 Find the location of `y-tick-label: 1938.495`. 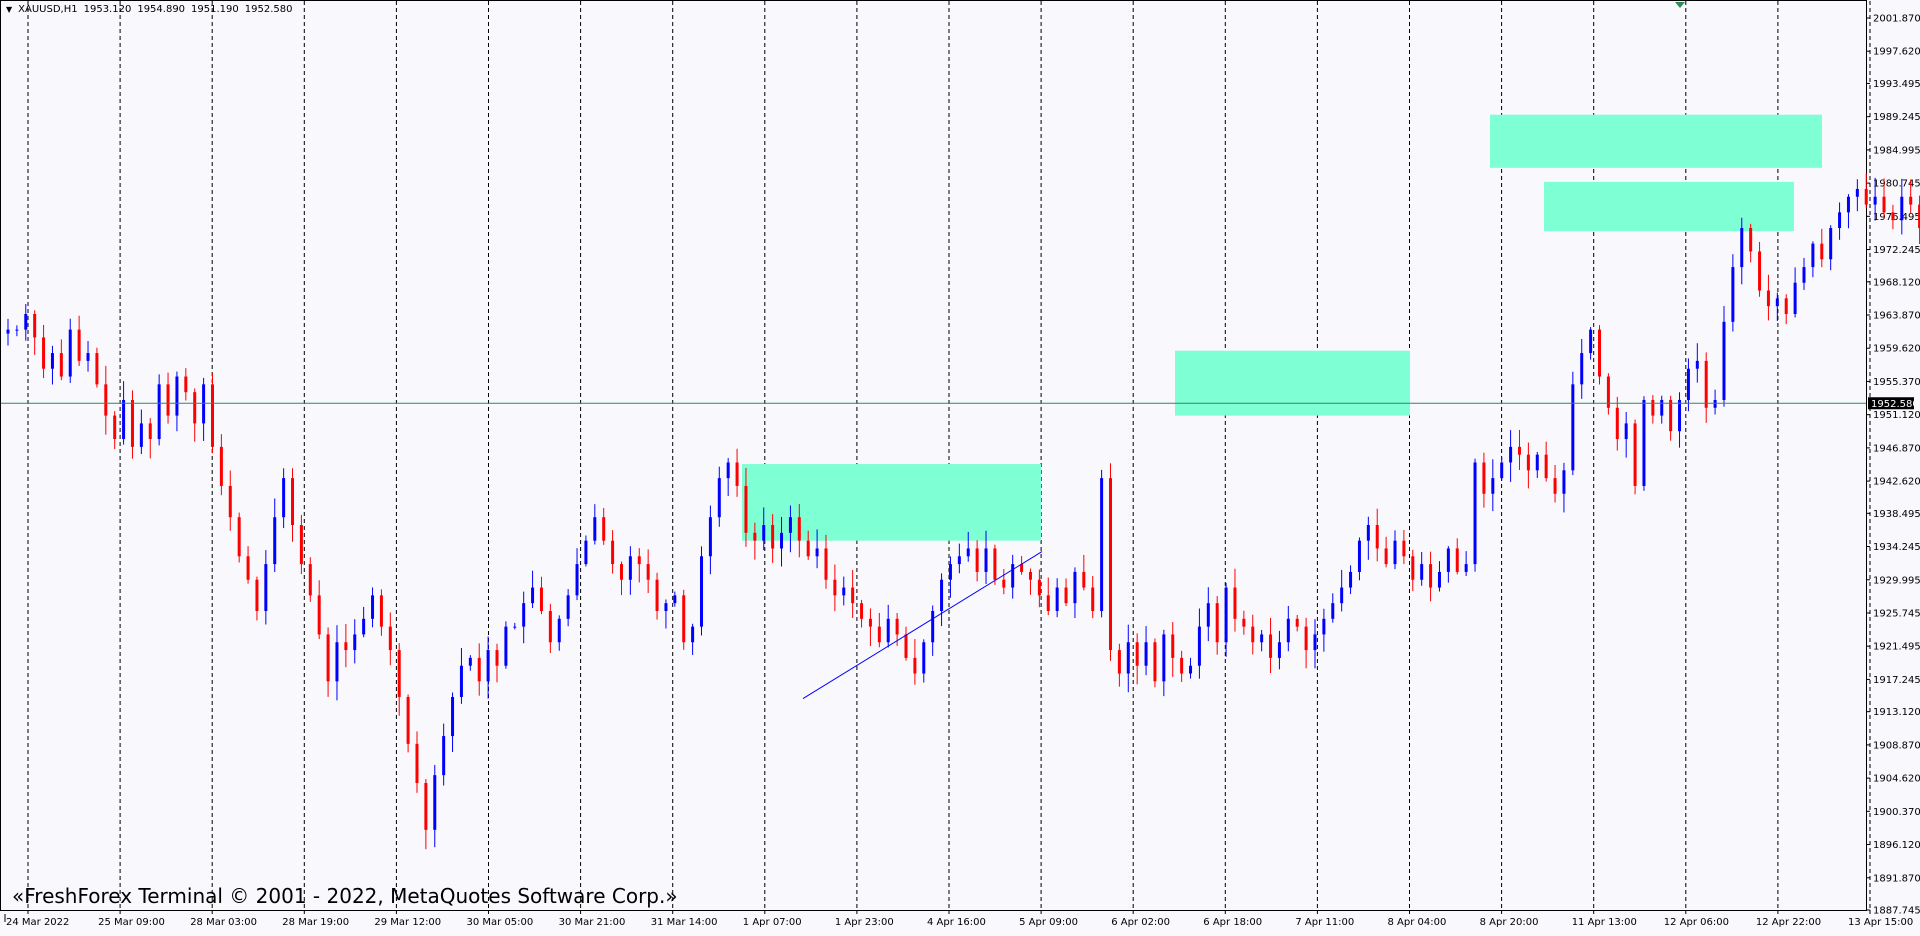

y-tick-label: 1938.495 is located at coordinates (1896, 514).